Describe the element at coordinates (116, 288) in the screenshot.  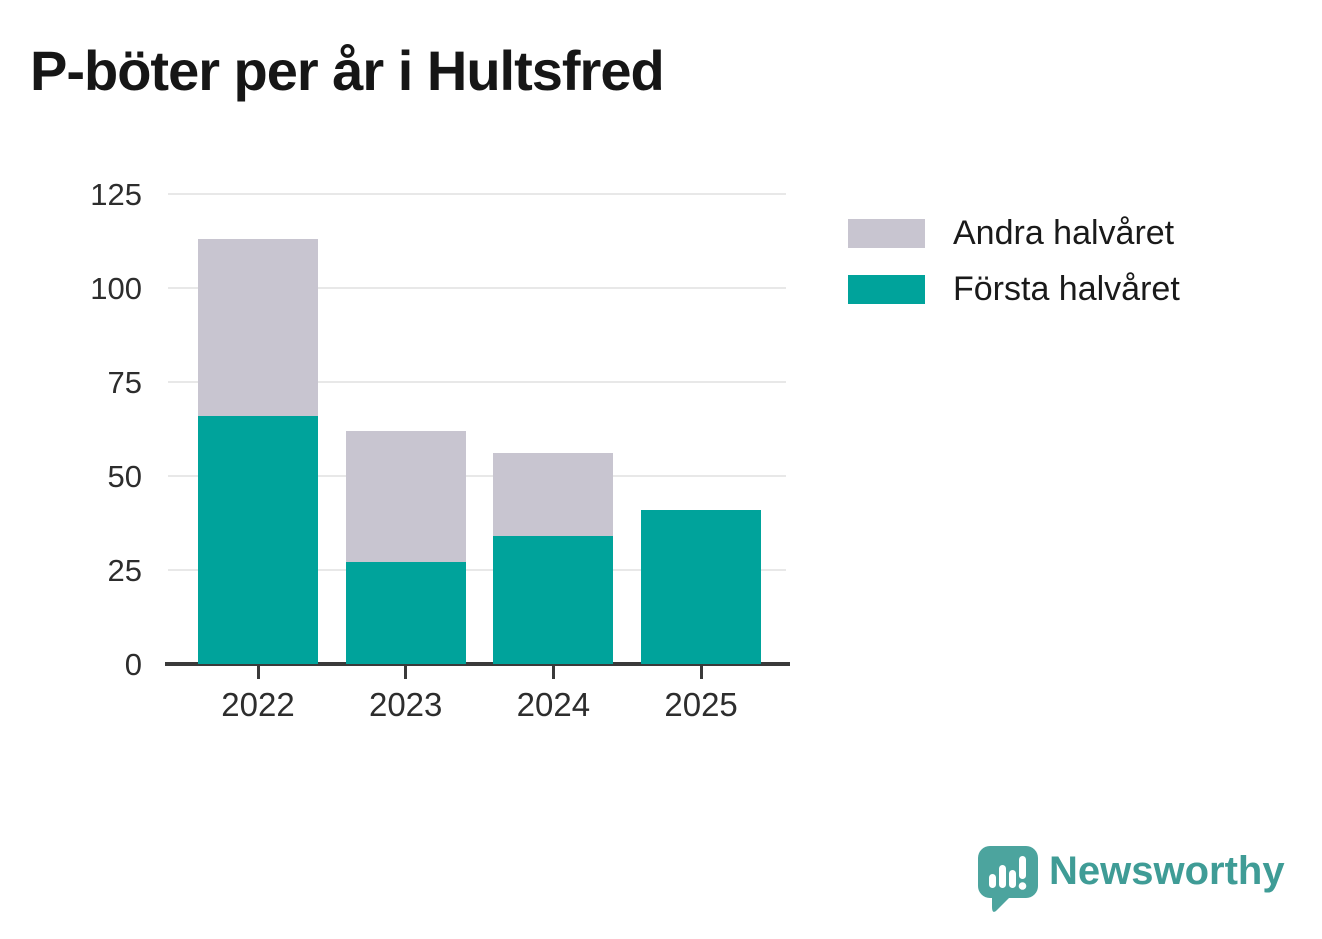
I see `y-tick-label-100: 100` at that location.